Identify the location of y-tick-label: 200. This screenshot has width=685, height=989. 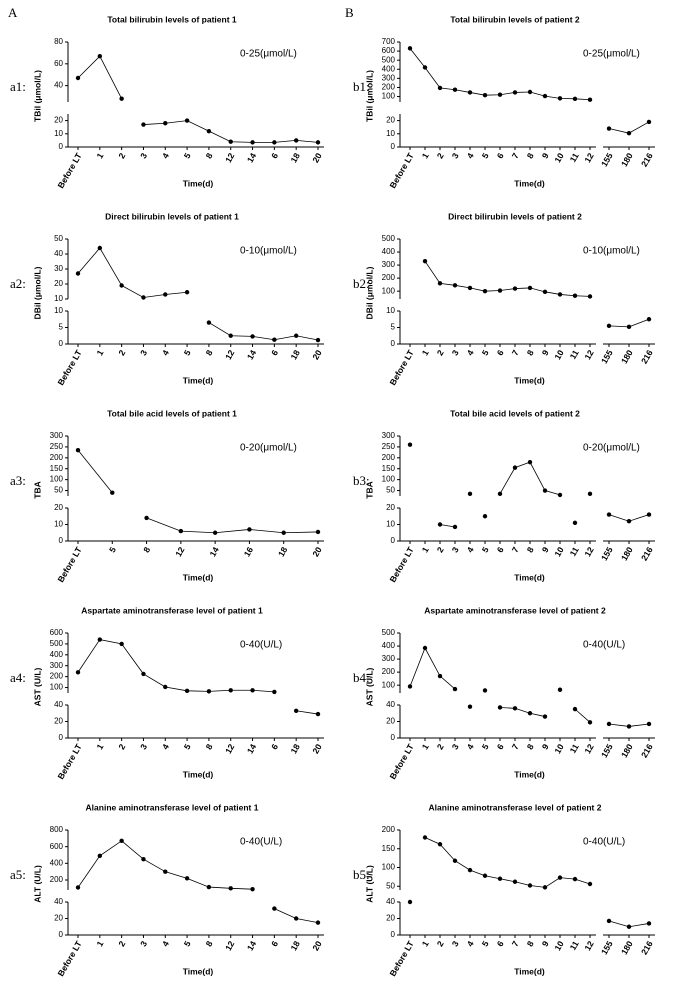
(389, 829).